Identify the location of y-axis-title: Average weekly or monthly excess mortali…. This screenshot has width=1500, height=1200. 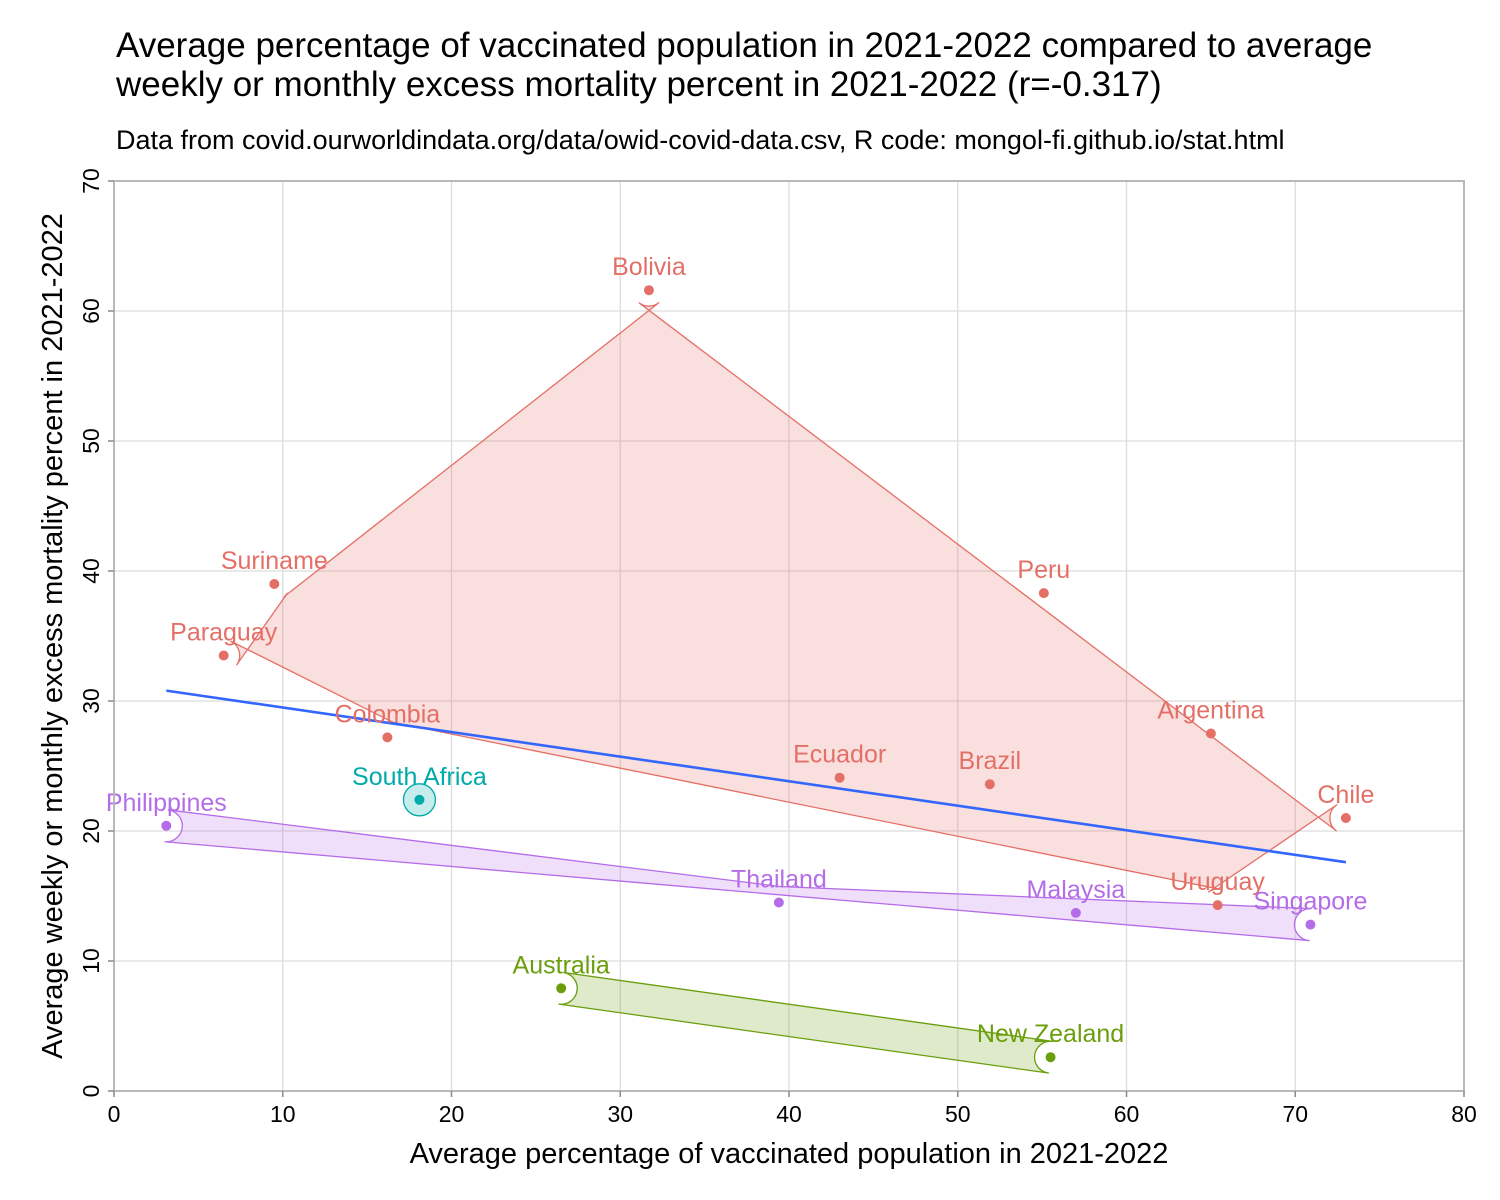
(53, 636).